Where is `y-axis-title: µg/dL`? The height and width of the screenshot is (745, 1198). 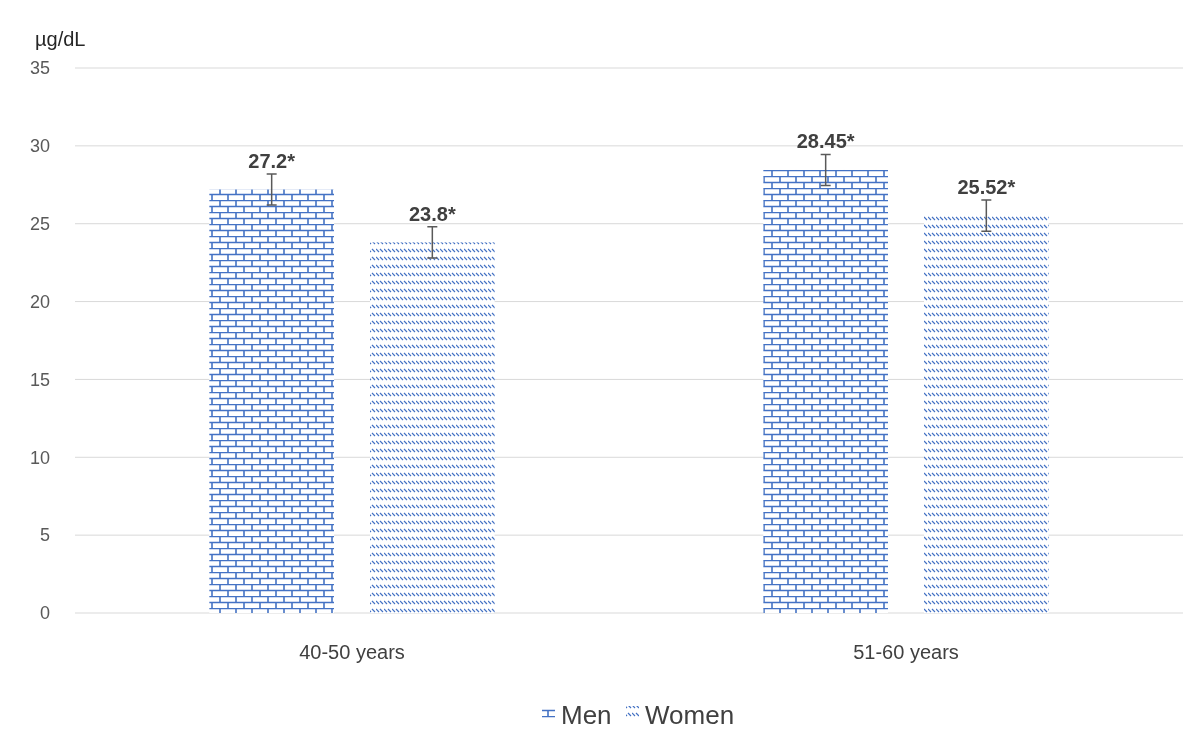
y-axis-title: µg/dL is located at coordinates (60, 39).